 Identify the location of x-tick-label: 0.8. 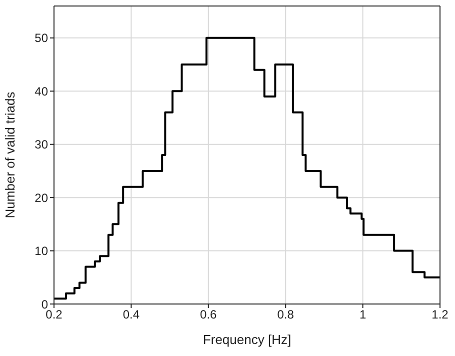
(285, 315).